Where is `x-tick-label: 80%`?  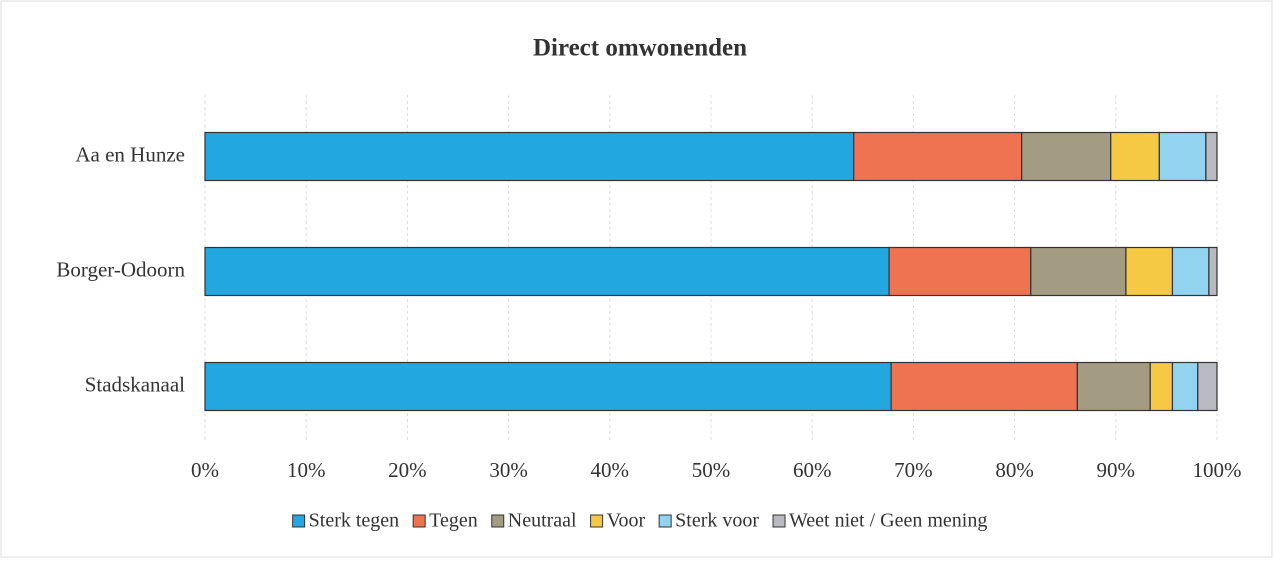
x-tick-label: 80% is located at coordinates (1014, 470).